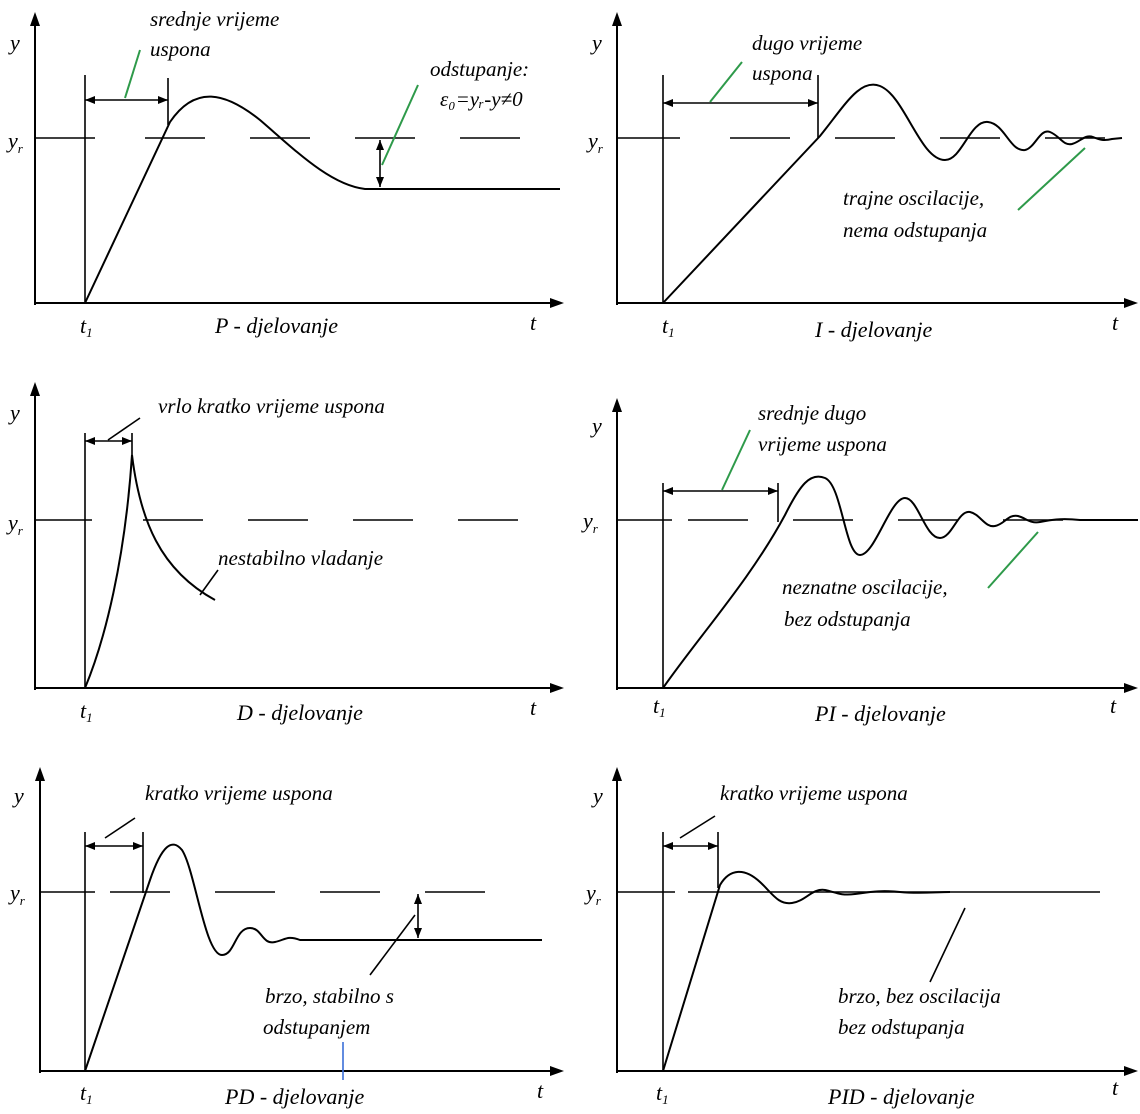 The width and height of the screenshot is (1140, 1114). Describe the element at coordinates (913, 198) in the screenshot. I see `note-annotation-1: trajne oscilacije,` at that location.